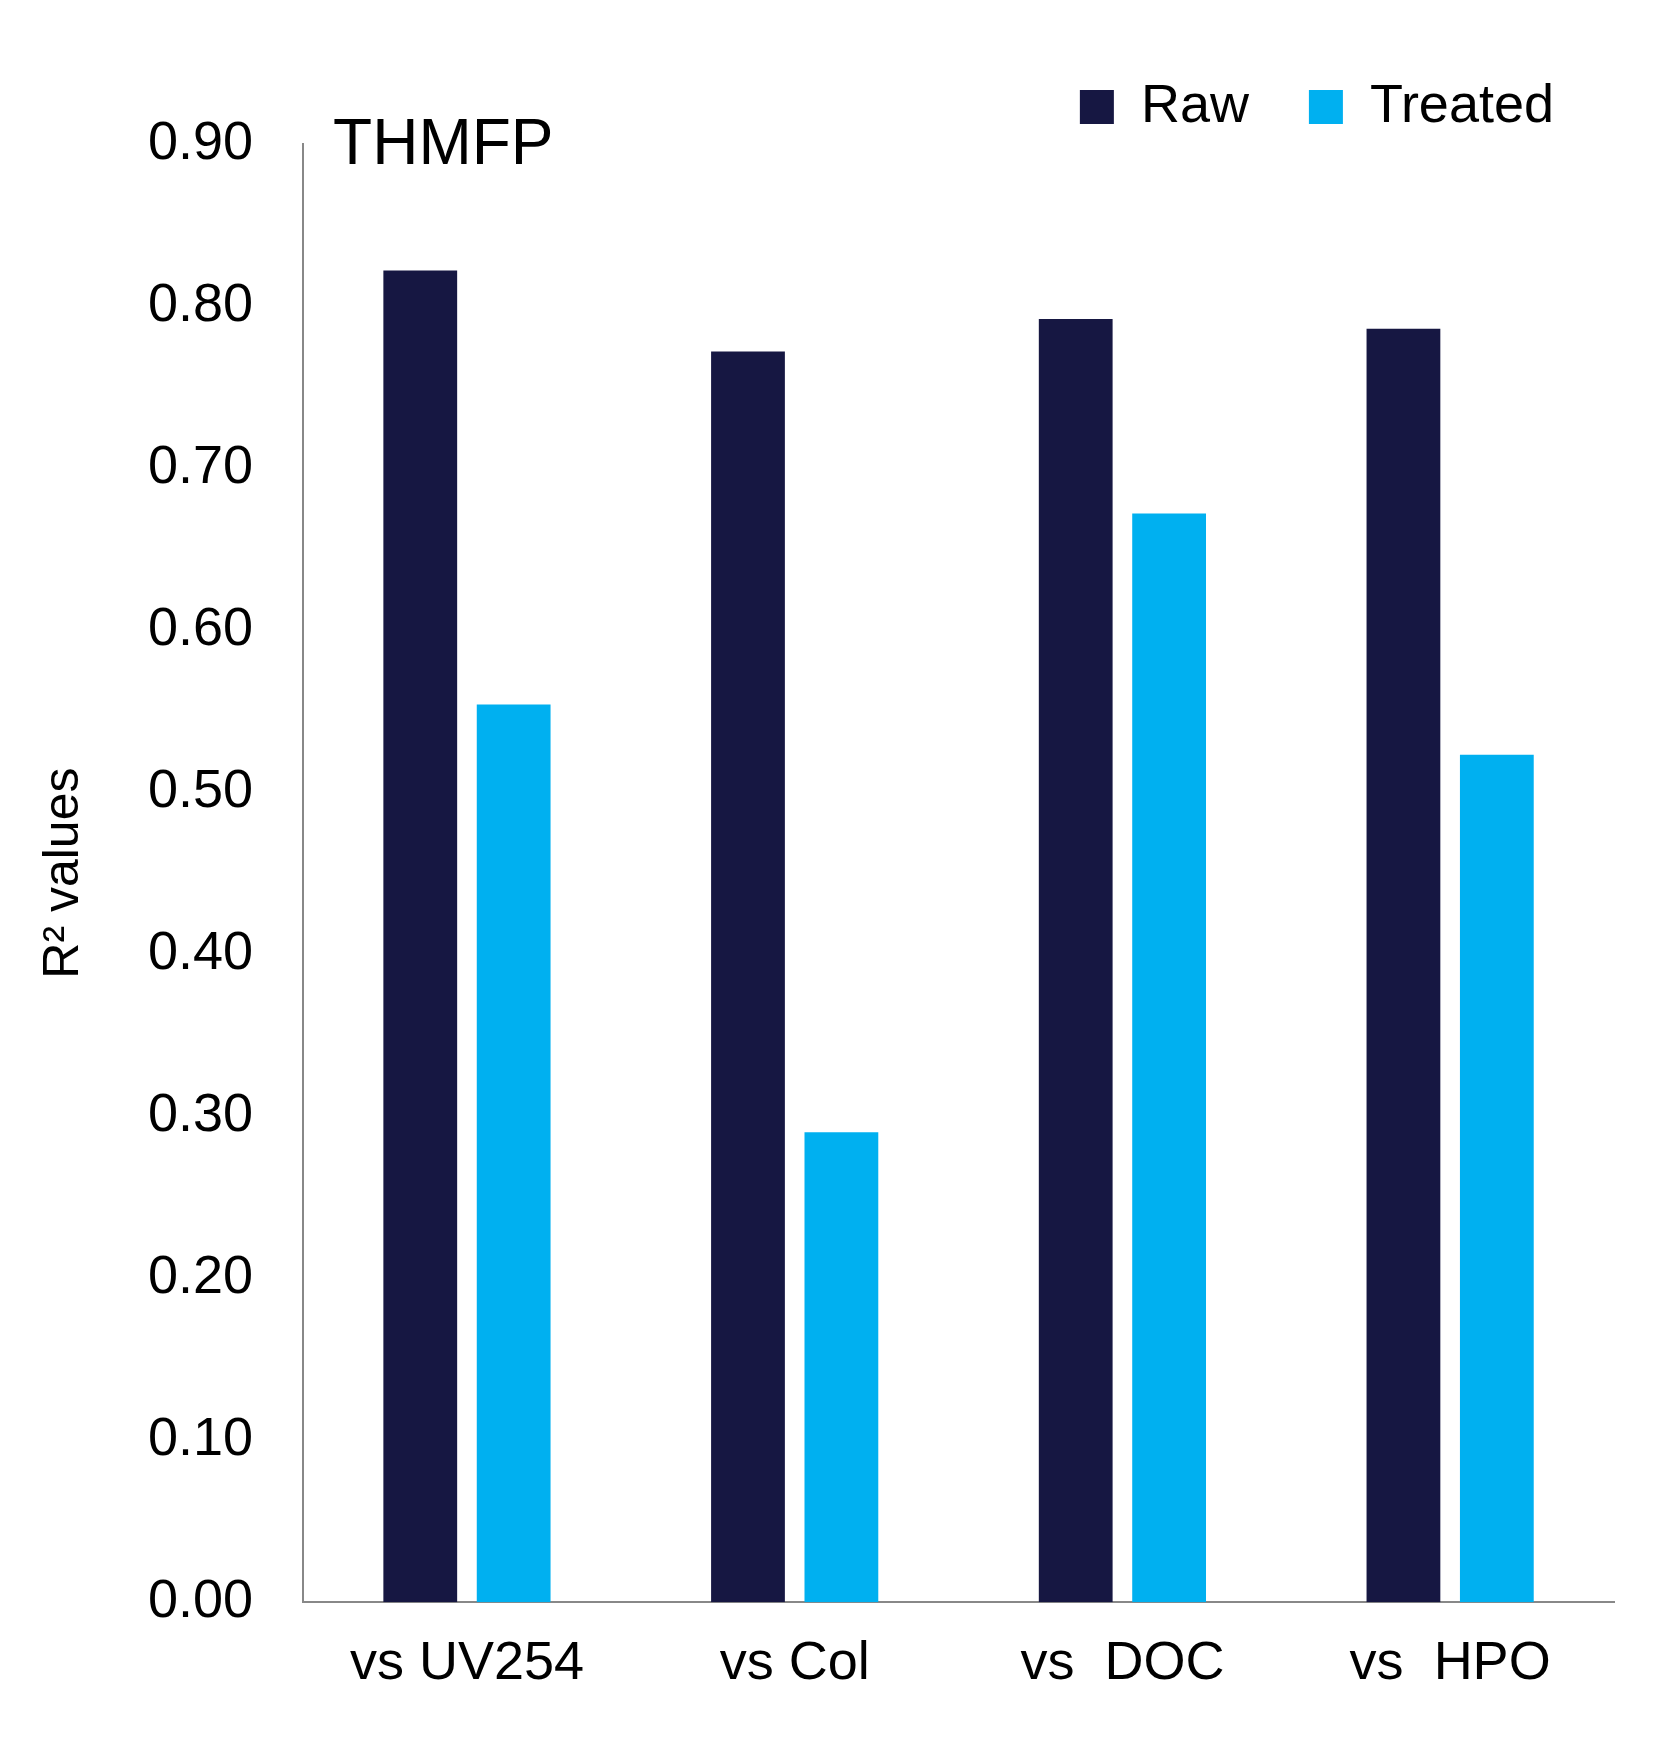  Describe the element at coordinates (467, 1660) in the screenshot. I see `x-tick-label: vs UV254` at that location.